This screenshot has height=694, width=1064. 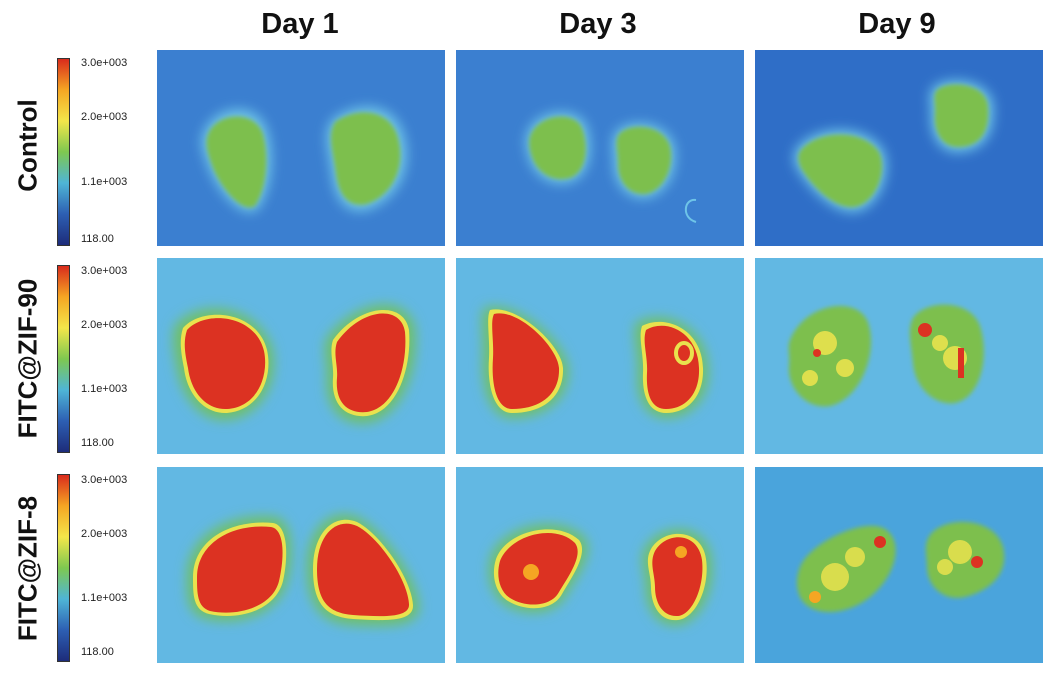 I want to click on image-zif90-day1, so click(x=301, y=356).